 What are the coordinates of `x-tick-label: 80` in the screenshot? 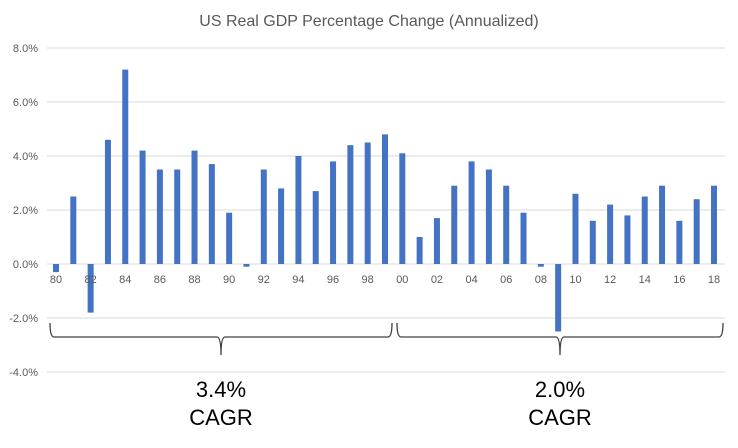 It's located at (56, 280).